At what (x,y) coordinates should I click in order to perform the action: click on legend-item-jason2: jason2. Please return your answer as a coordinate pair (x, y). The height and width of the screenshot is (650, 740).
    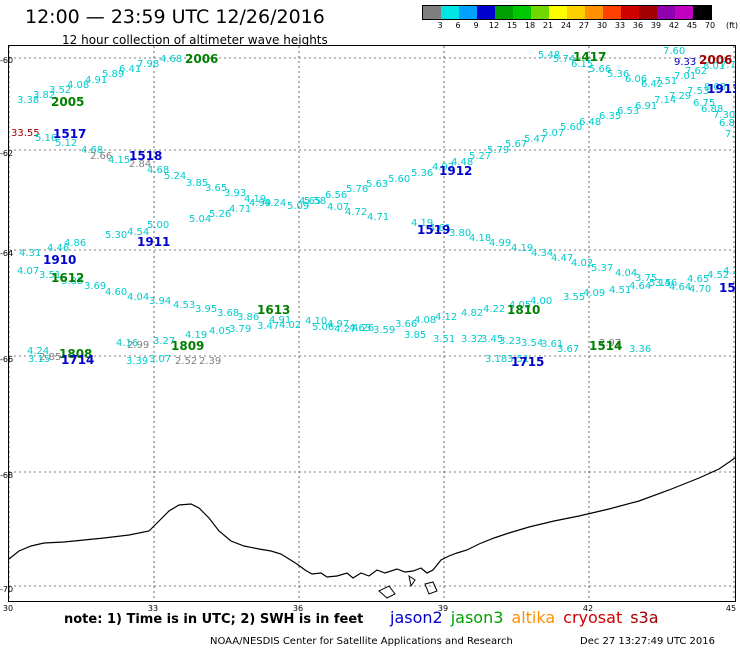
    Looking at the image, I should click on (416, 617).